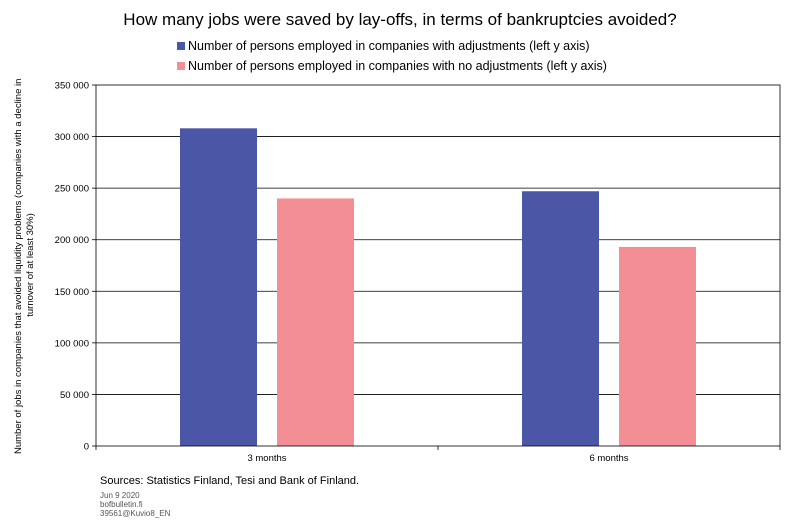 The image size is (800, 522). I want to click on y-tick-label: 350 000, so click(72, 86).